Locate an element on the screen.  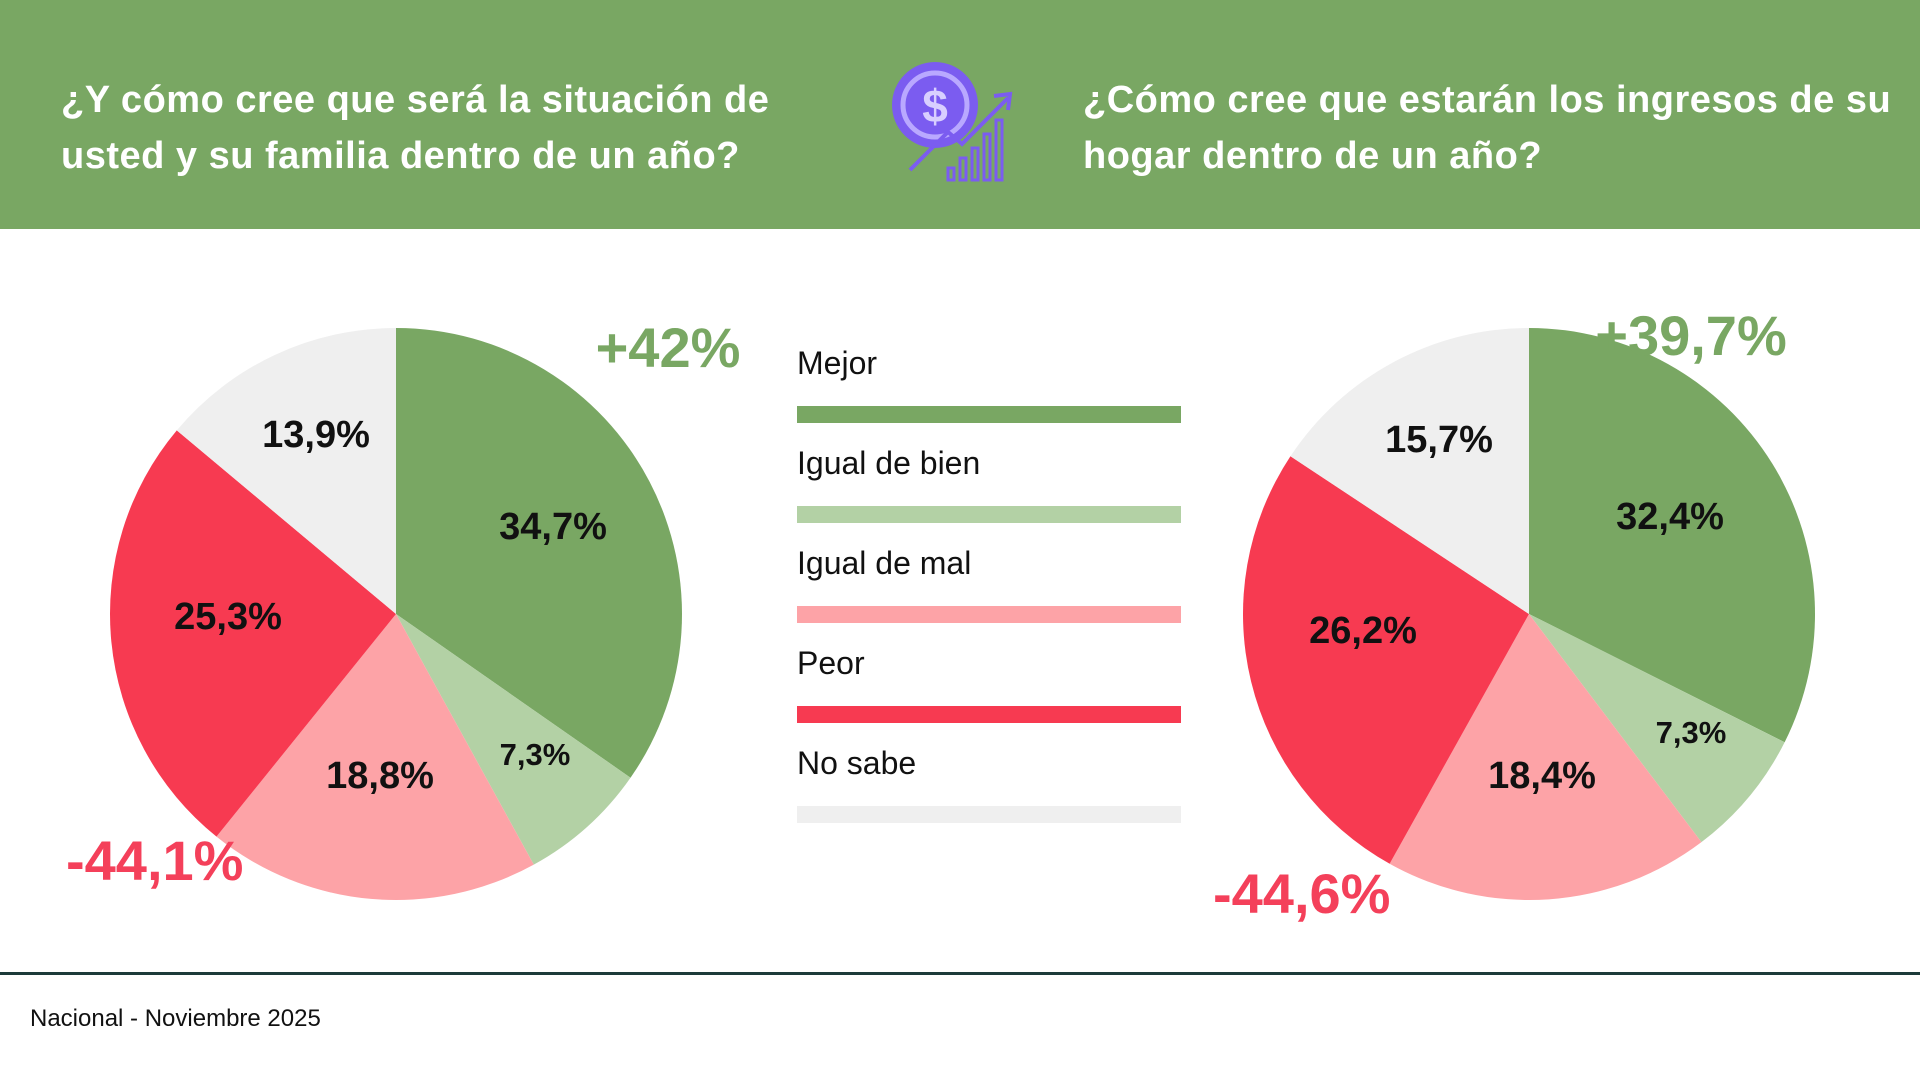
legend-item-no-sabe: No sabe is located at coordinates (990, 795).